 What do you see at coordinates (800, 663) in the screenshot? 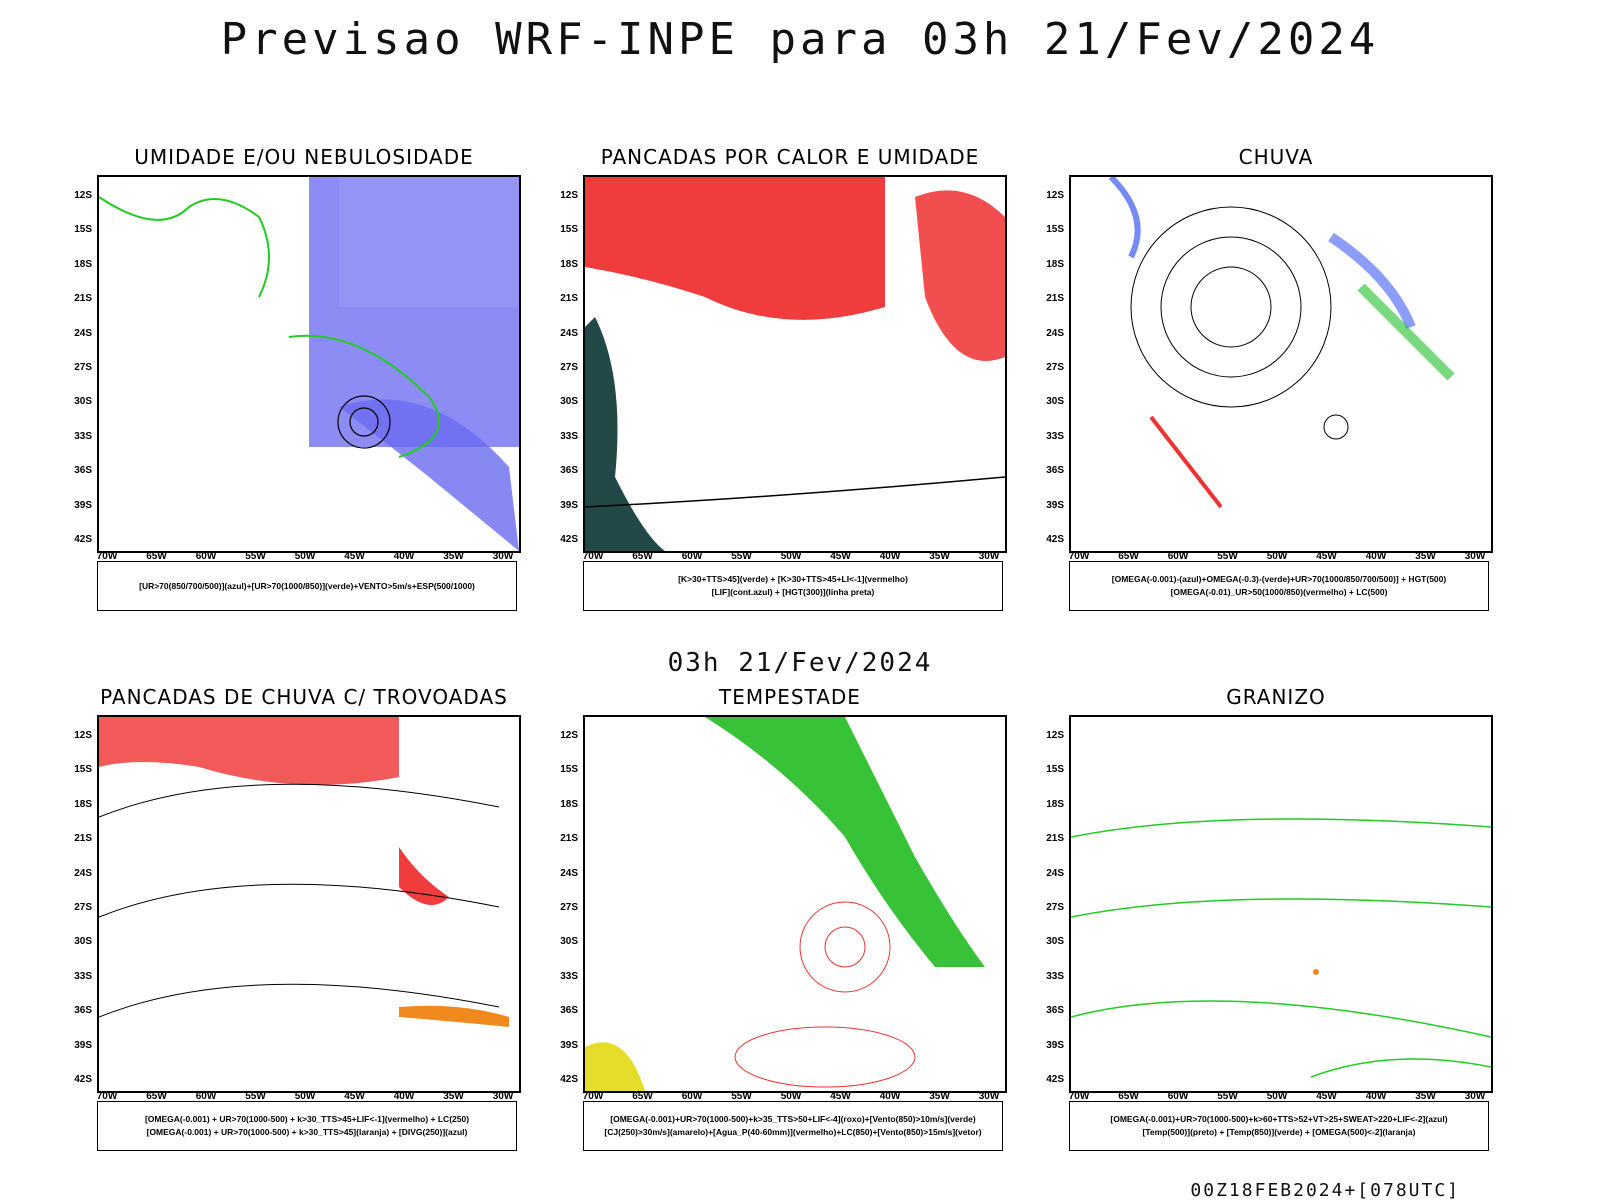
I see `mid-title: 03h 21/Fev/2024` at bounding box center [800, 663].